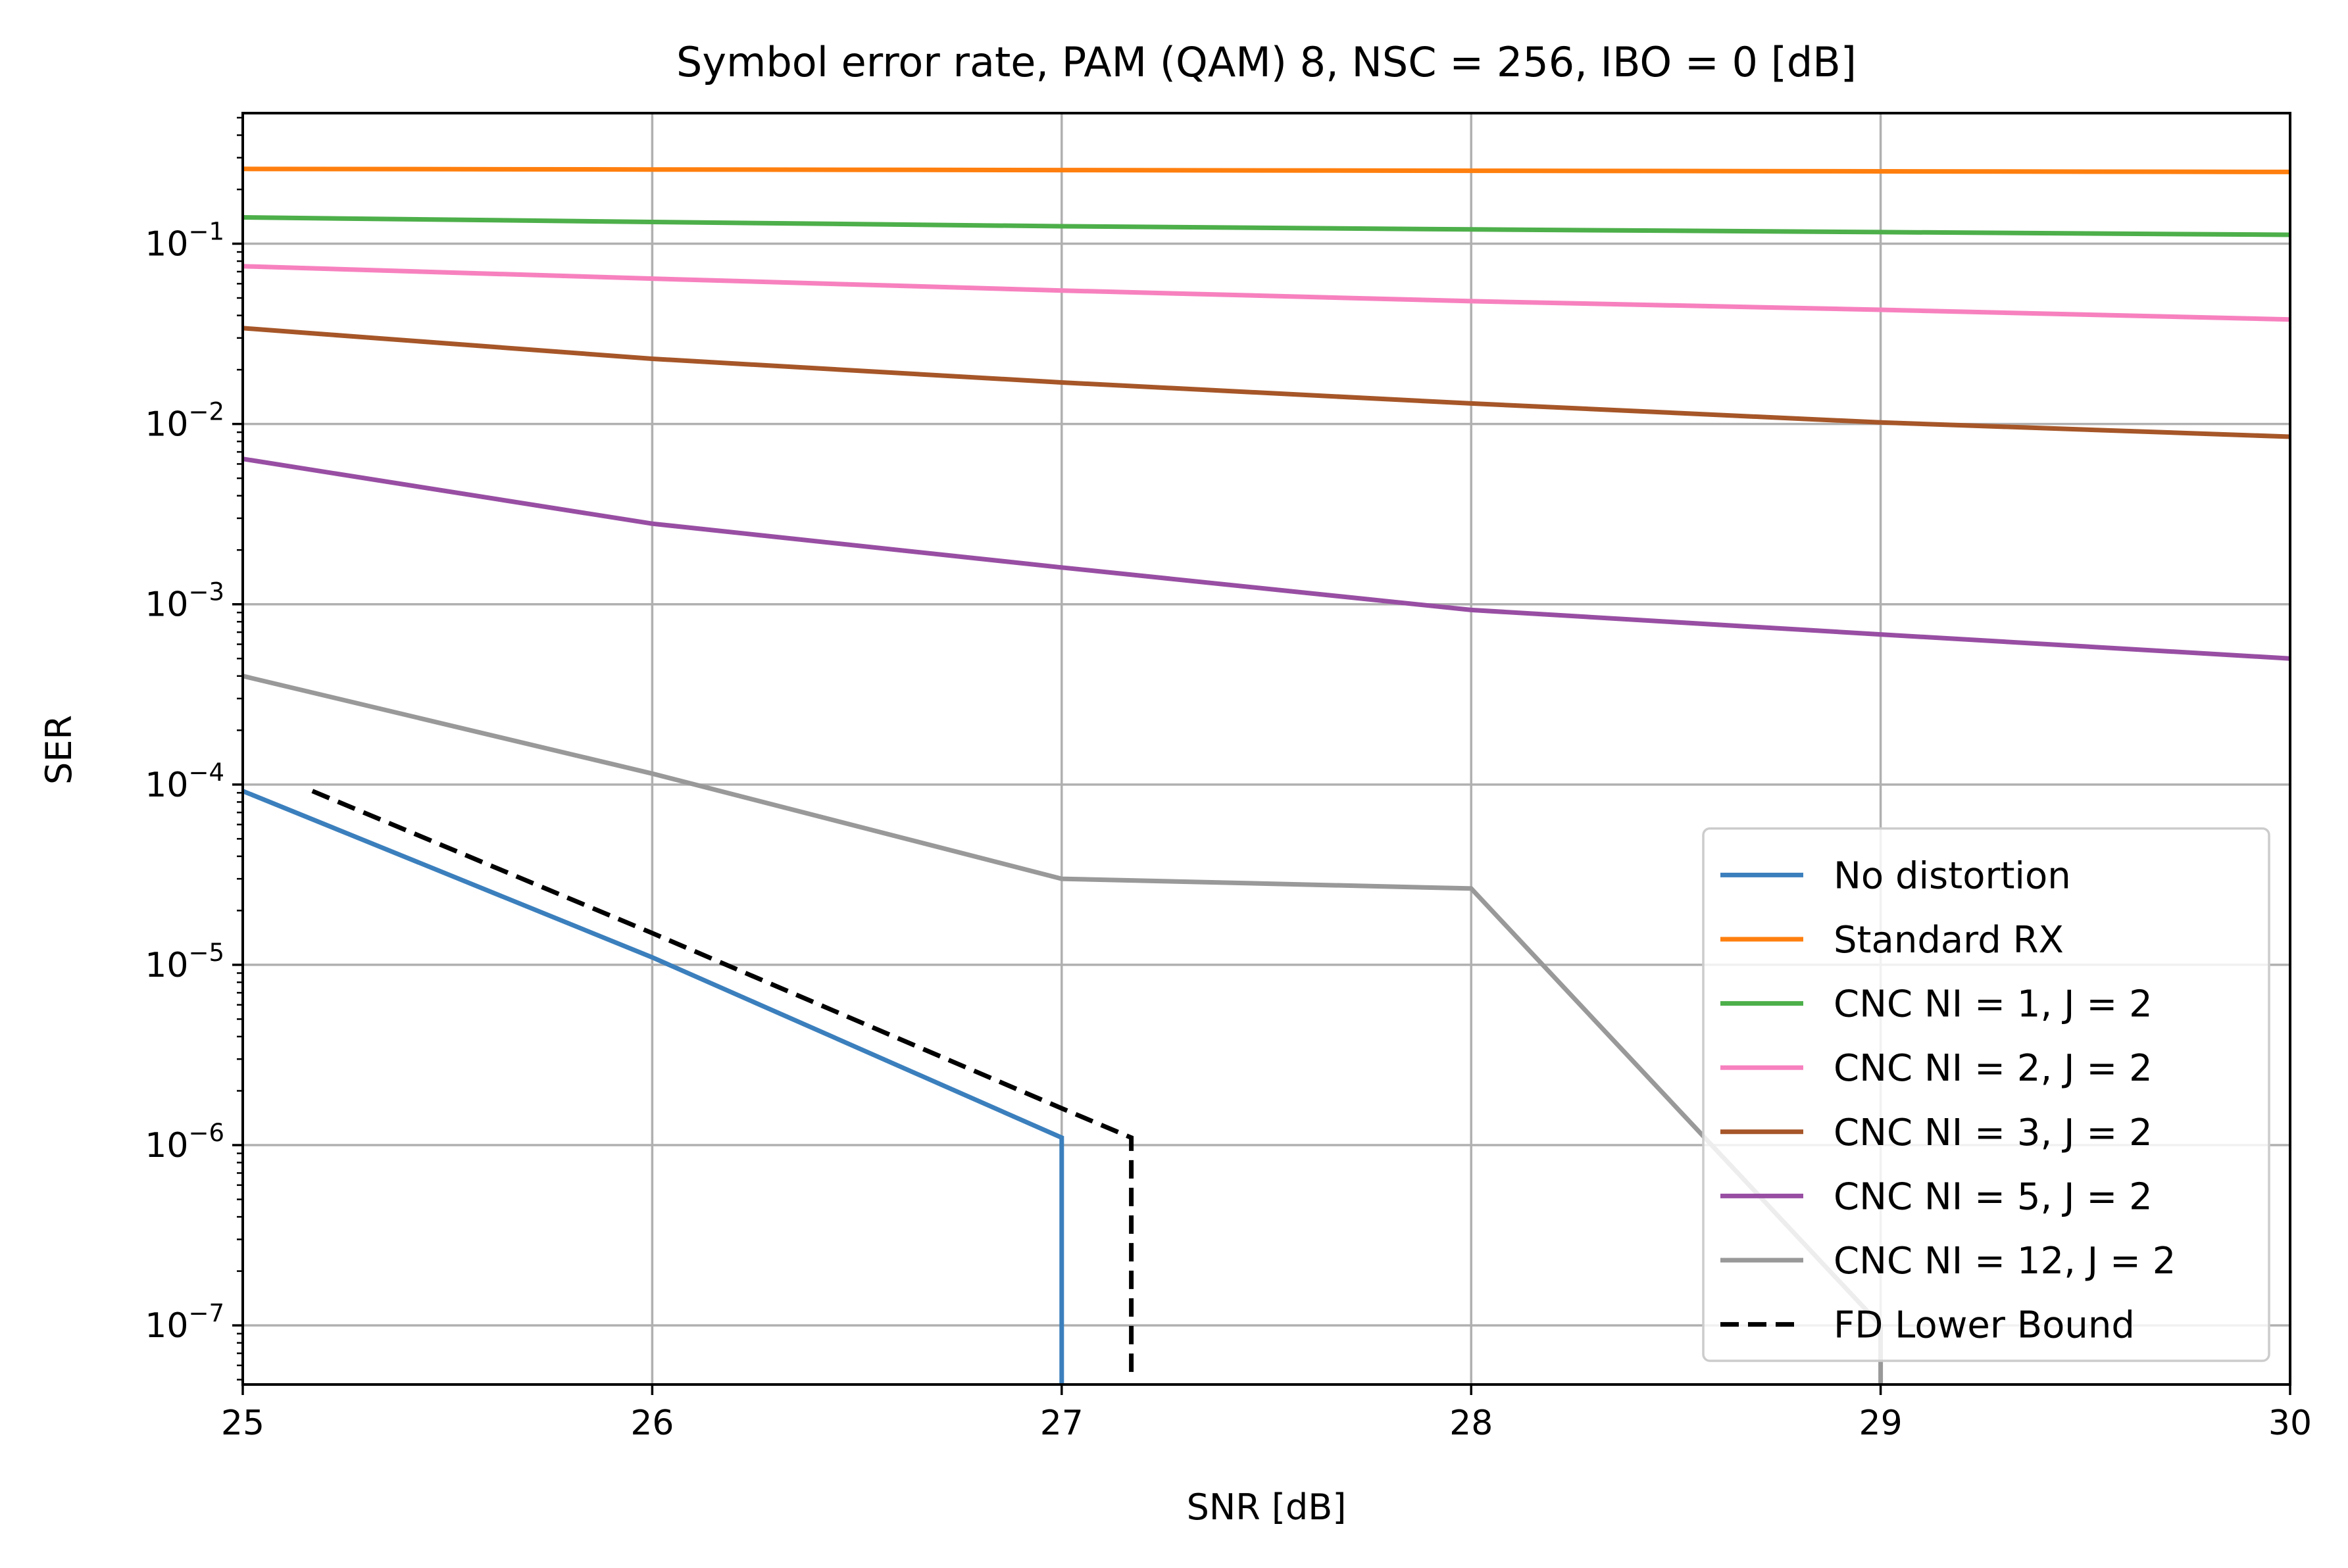 This screenshot has height=1568, width=2348. Describe the element at coordinates (184, 241) in the screenshot. I see `y-tick-label: 10⁻¹` at that location.